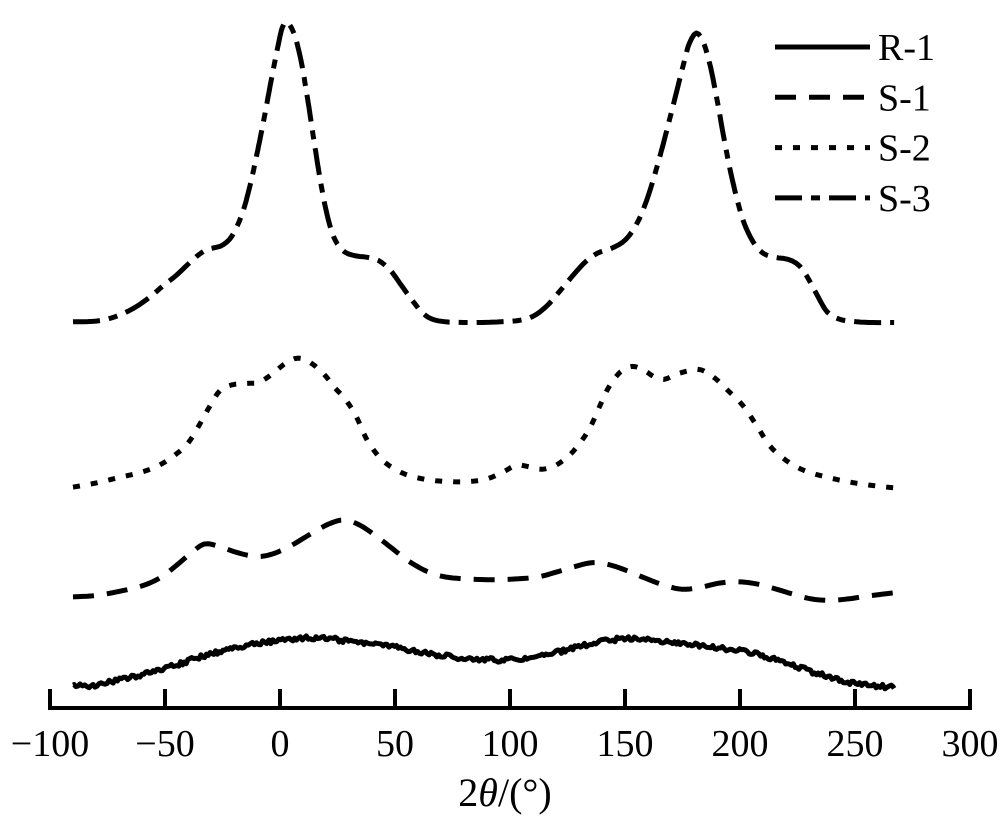 This screenshot has height=816, width=1000. What do you see at coordinates (740, 744) in the screenshot?
I see `x-tick-label: 200` at bounding box center [740, 744].